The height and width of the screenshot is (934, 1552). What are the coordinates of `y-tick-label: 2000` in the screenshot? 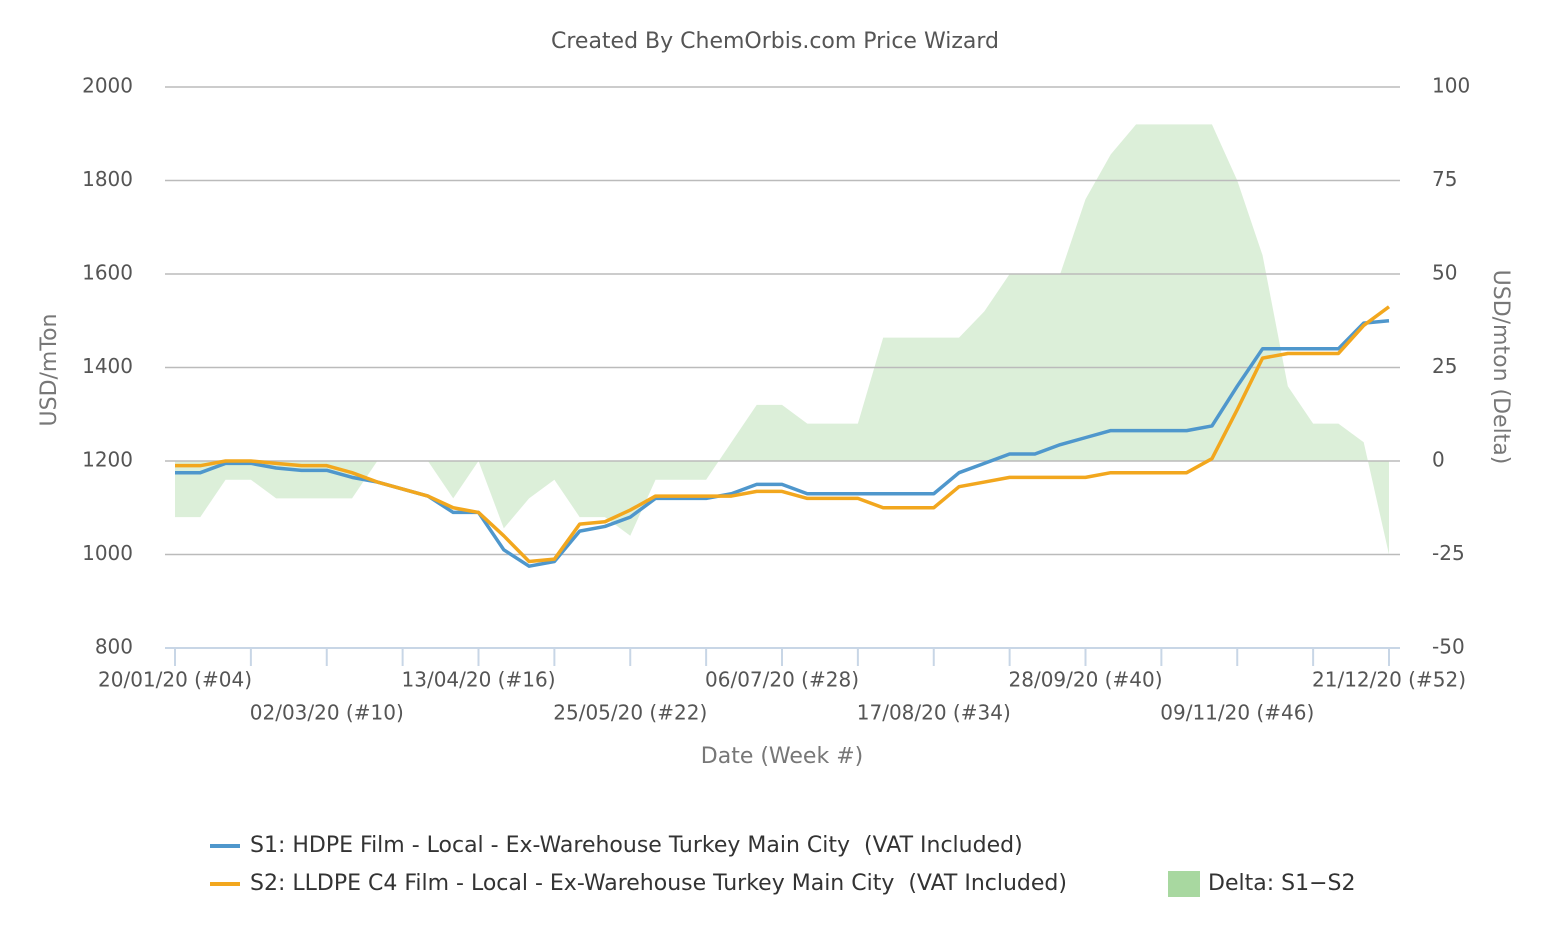 It's located at (107, 86).